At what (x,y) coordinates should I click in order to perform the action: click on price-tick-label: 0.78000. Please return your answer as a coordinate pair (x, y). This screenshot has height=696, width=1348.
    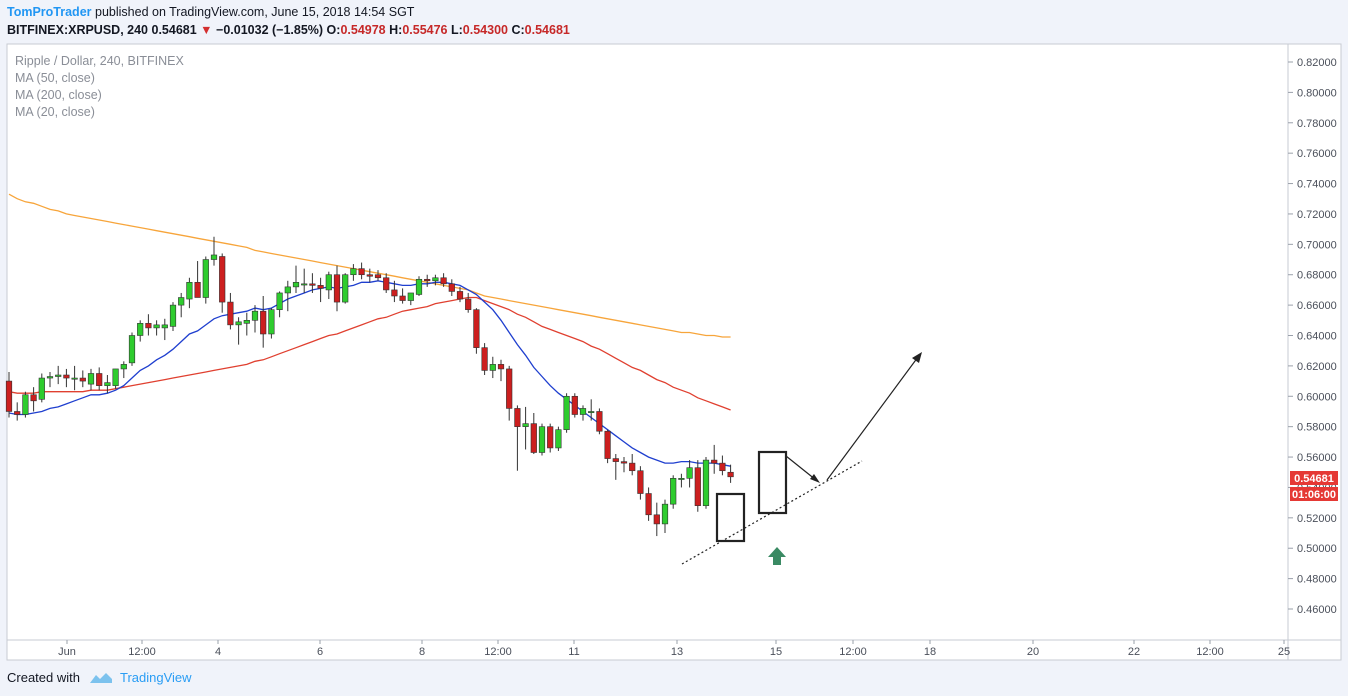
    Looking at the image, I should click on (1317, 124).